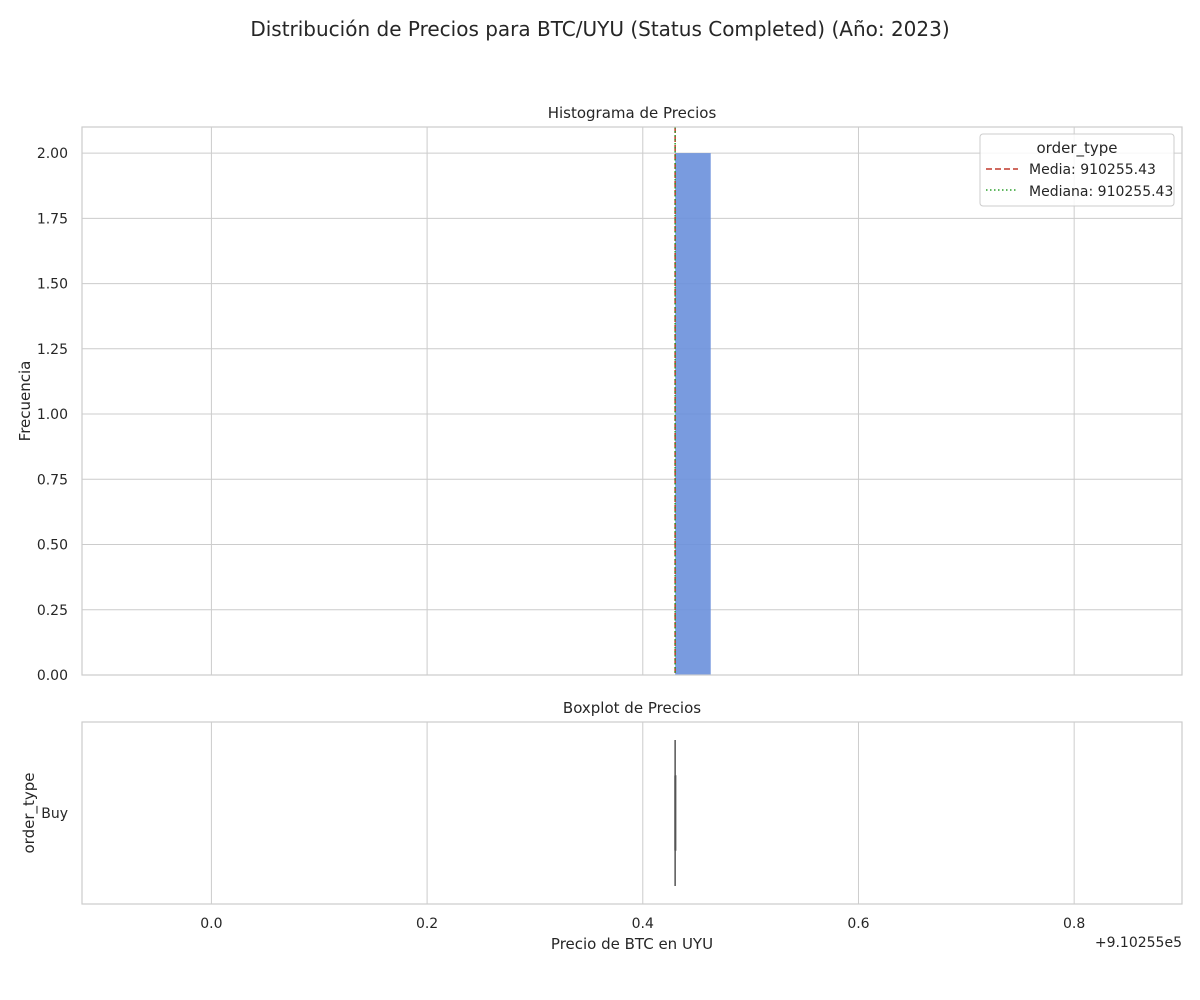 The width and height of the screenshot is (1200, 1000). I want to click on boxplot-marks, so click(675, 813).